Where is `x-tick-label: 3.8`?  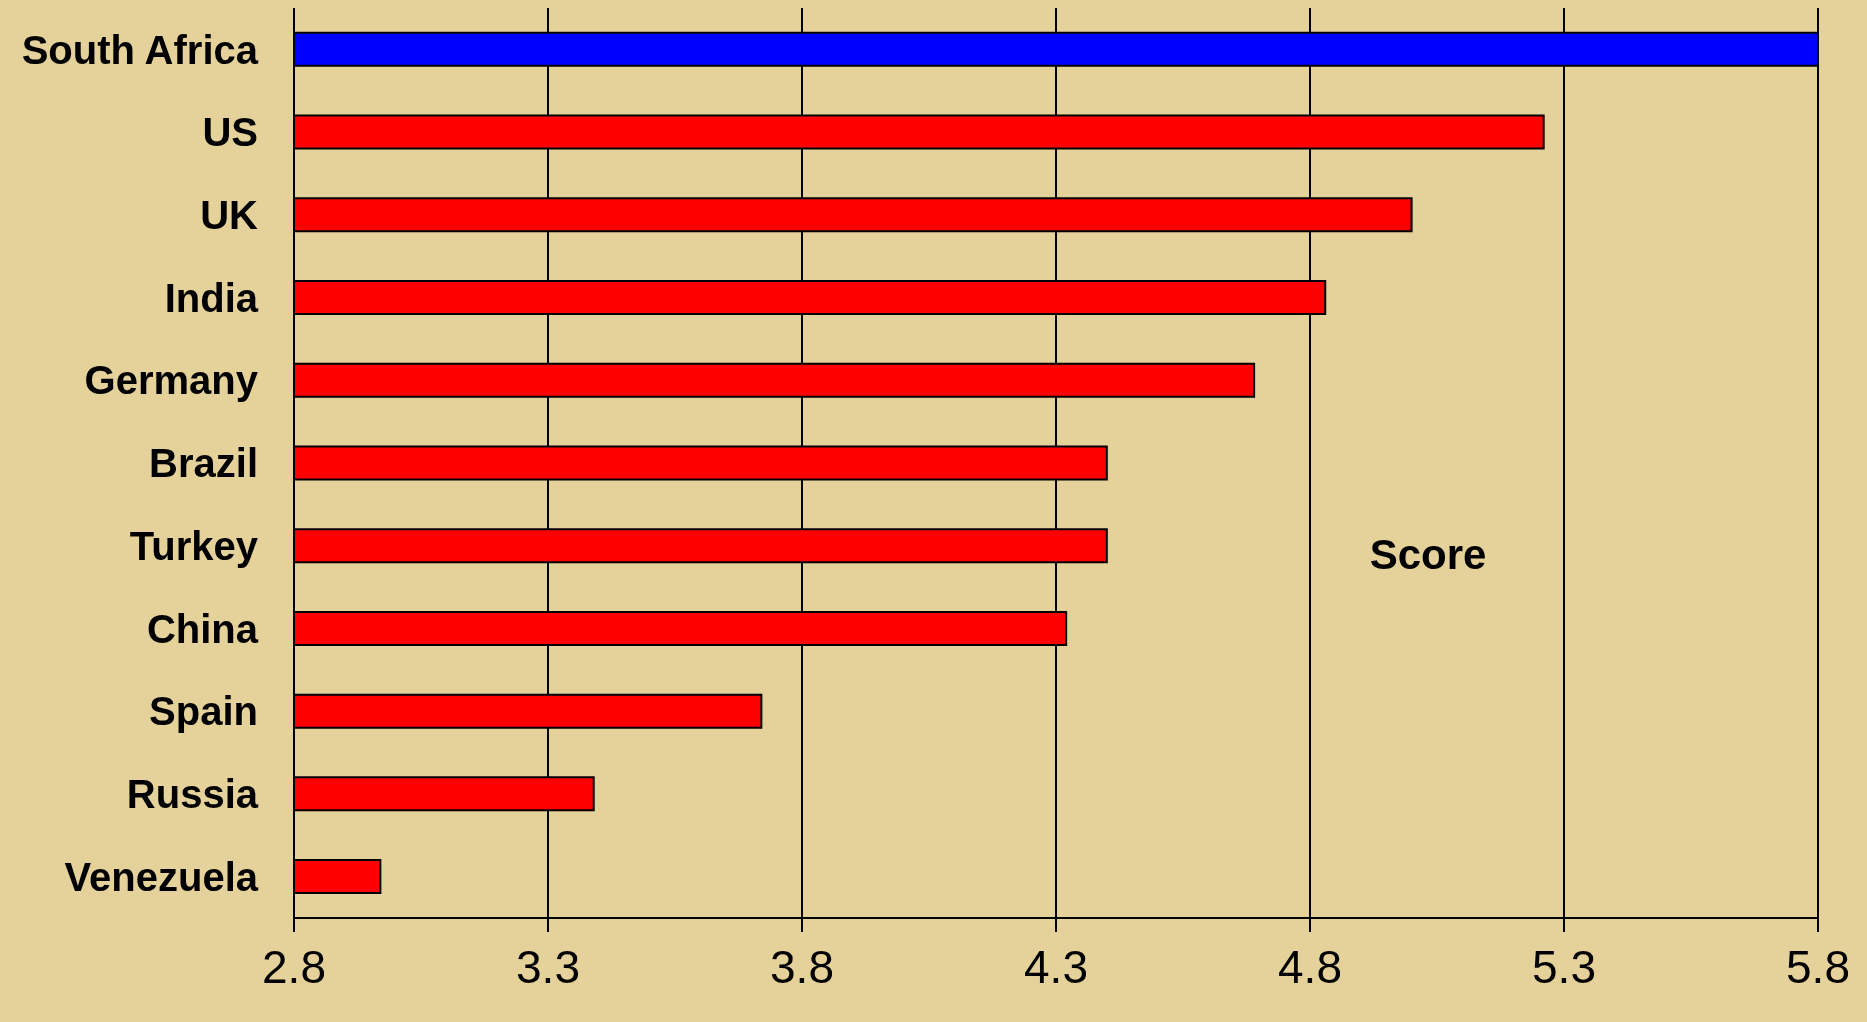 x-tick-label: 3.8 is located at coordinates (802, 966).